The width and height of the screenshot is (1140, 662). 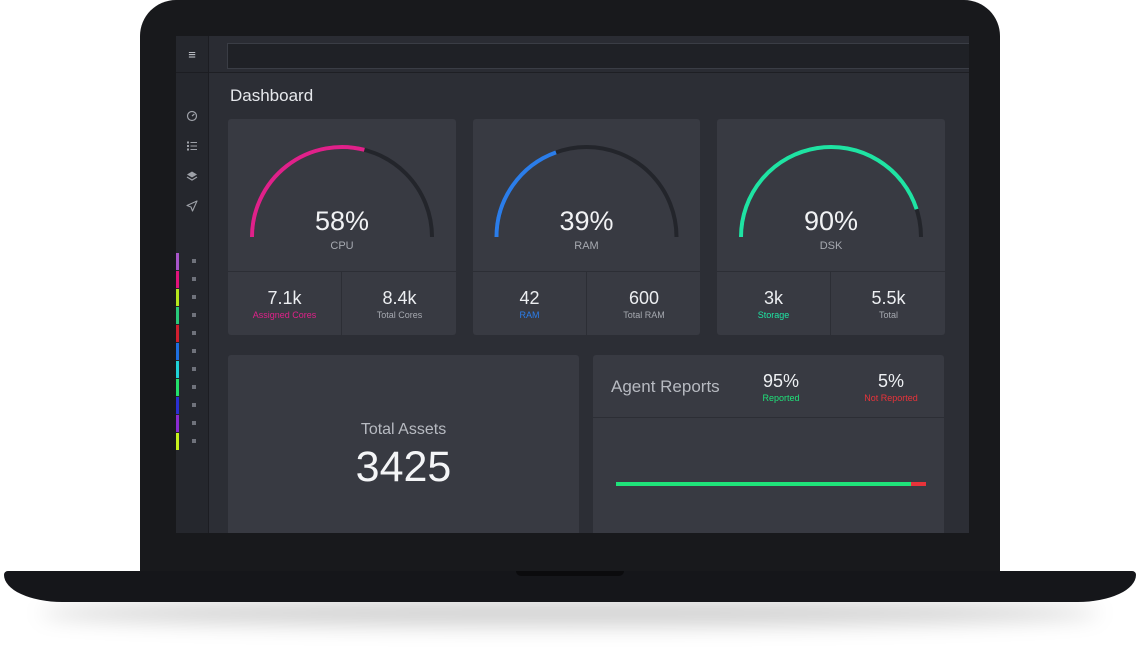 I want to click on stat-label: RAM, so click(x=529, y=315).